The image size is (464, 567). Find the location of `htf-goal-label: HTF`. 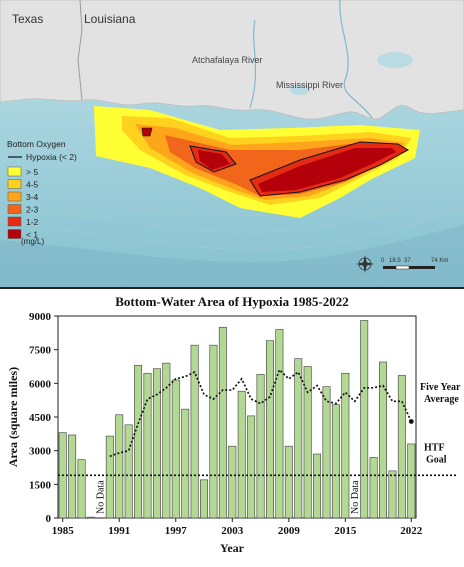

htf-goal-label: HTF is located at coordinates (434, 448).